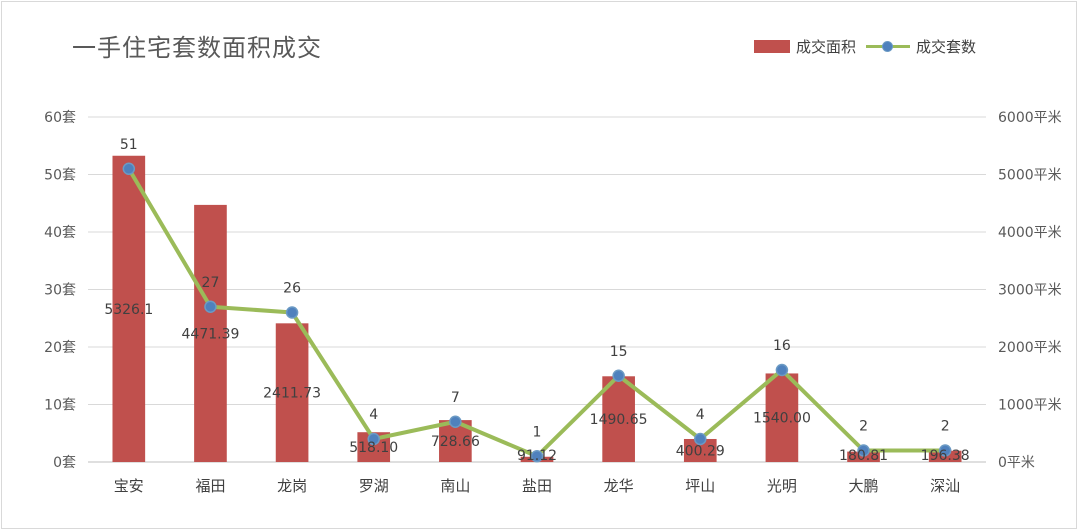  What do you see at coordinates (60, 176) in the screenshot?
I see `y-left-tick-label: 50套` at bounding box center [60, 176].